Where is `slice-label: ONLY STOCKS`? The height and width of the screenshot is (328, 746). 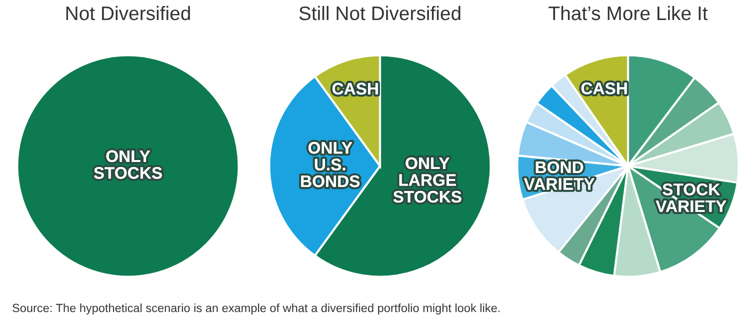 slice-label: ONLY STOCKS is located at coordinates (128, 164).